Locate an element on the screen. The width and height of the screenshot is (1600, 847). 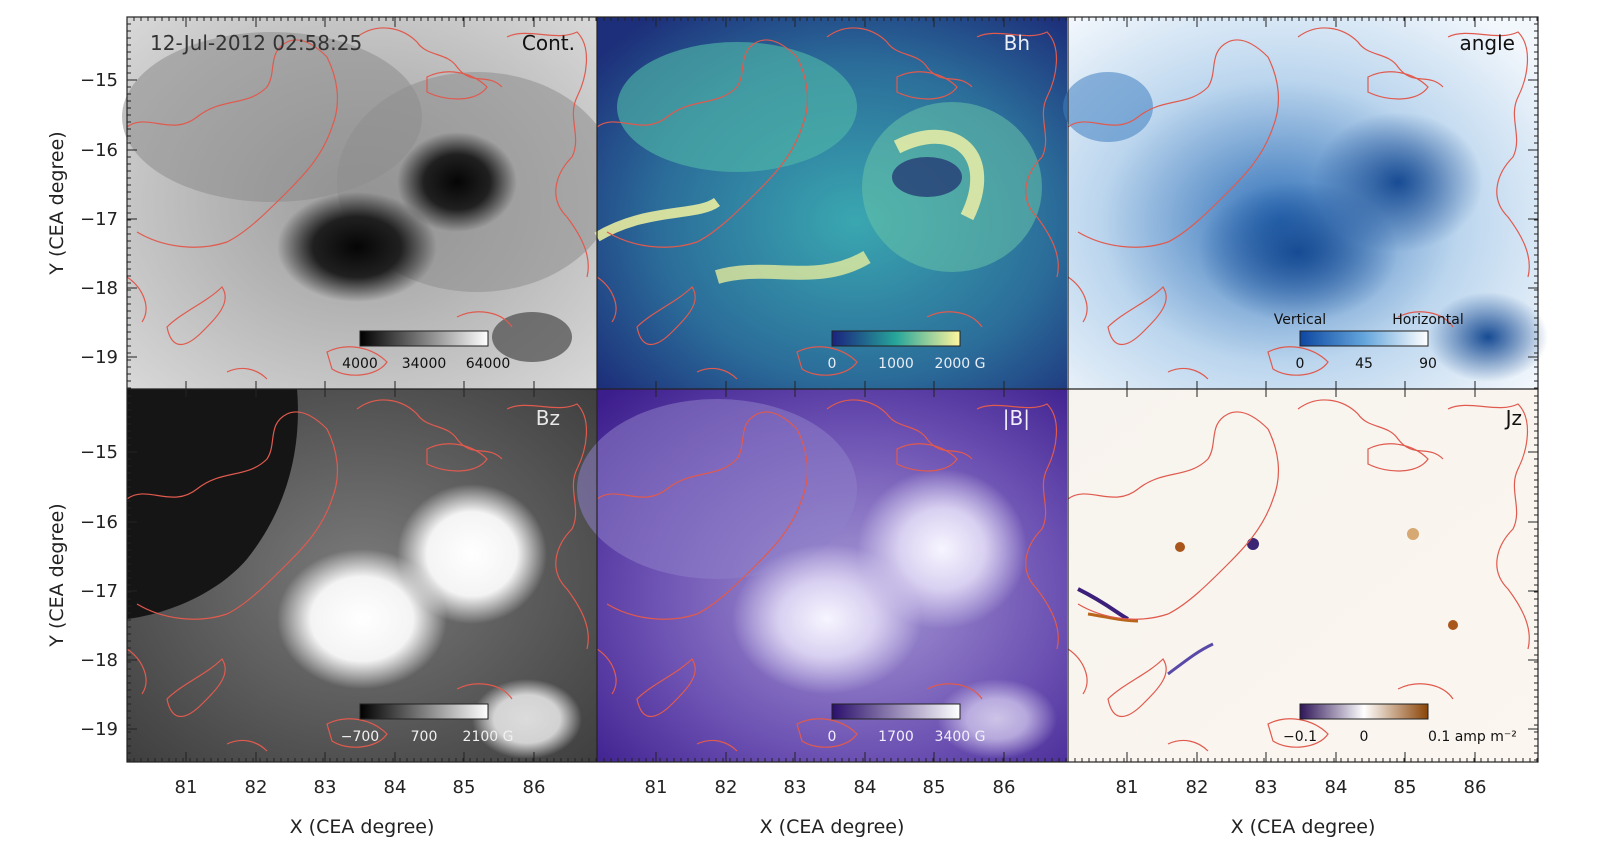
colorbar-tick: 700 is located at coordinates (424, 737).